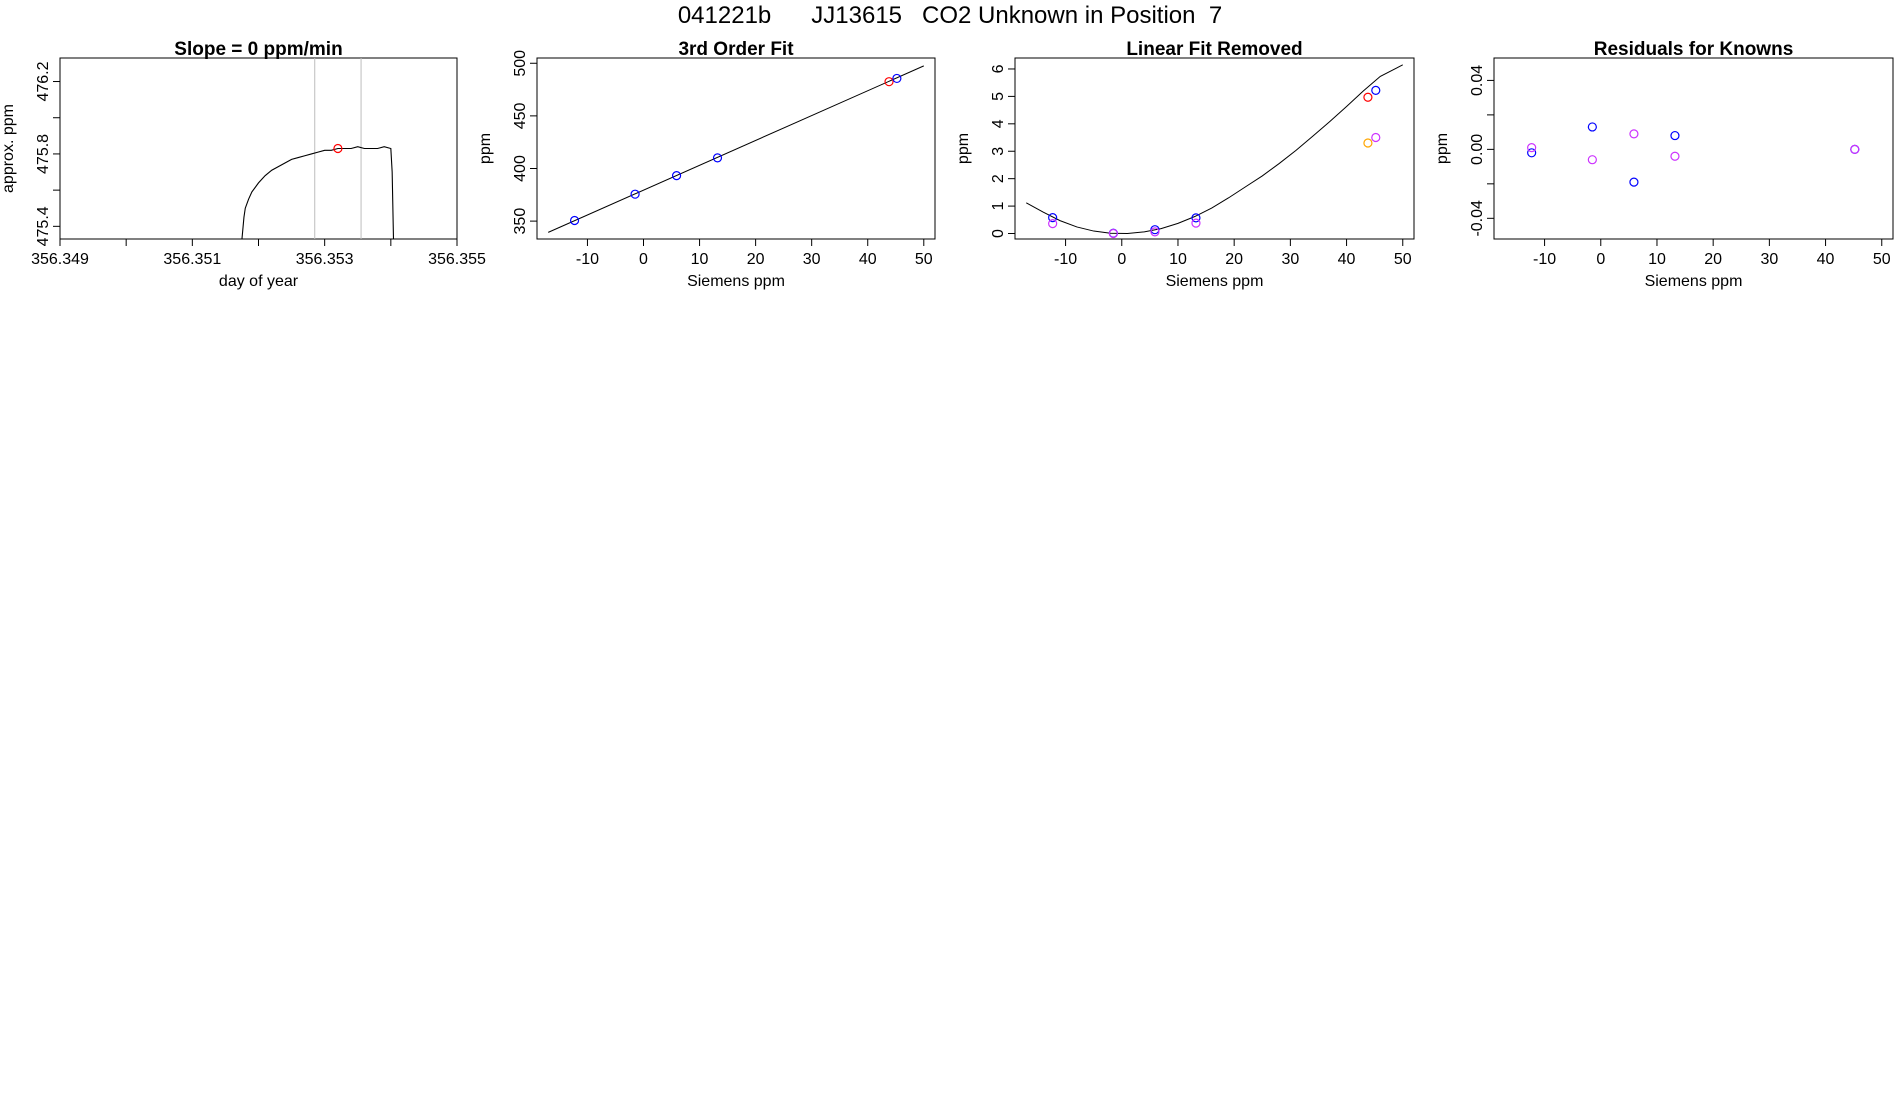 Image resolution: width=1900 pixels, height=1100 pixels. Describe the element at coordinates (8, 148) in the screenshot. I see `y-axis-label: approx. ppm` at that location.